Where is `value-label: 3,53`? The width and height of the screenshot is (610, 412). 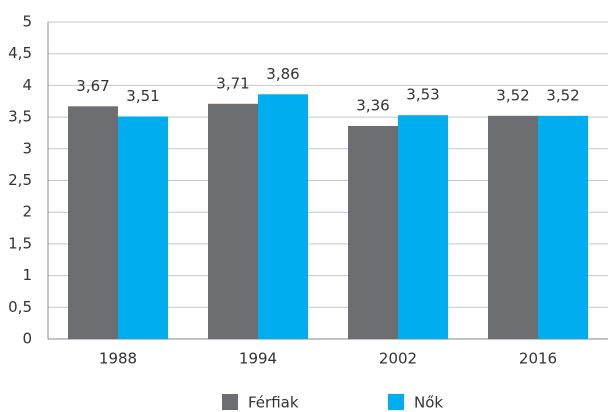
value-label: 3,53 is located at coordinates (422, 95).